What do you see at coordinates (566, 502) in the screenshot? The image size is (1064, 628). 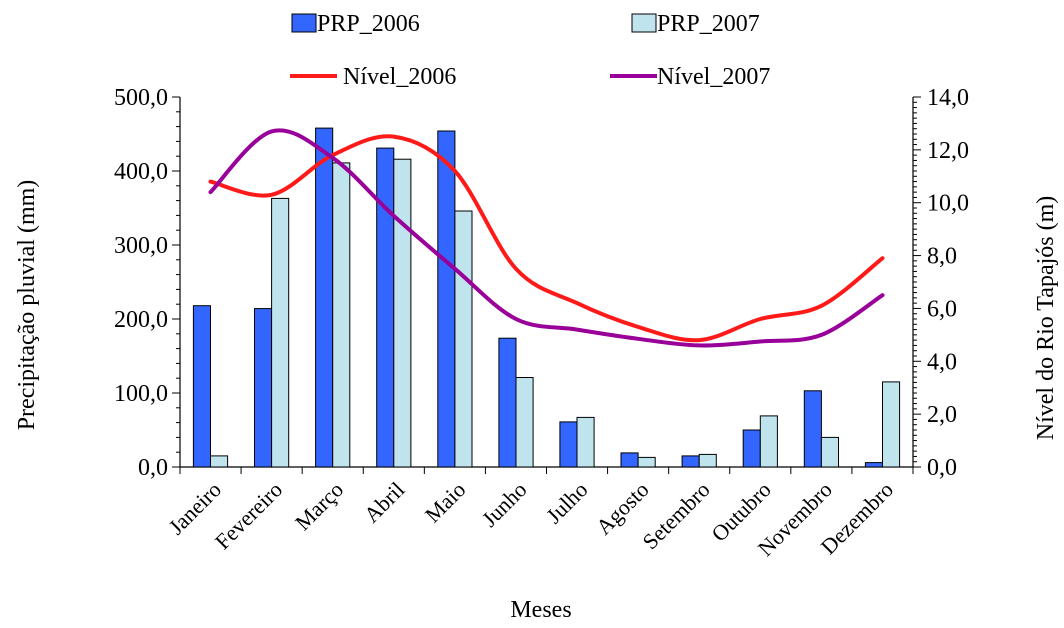 I see `x-category-label-6: Julho` at bounding box center [566, 502].